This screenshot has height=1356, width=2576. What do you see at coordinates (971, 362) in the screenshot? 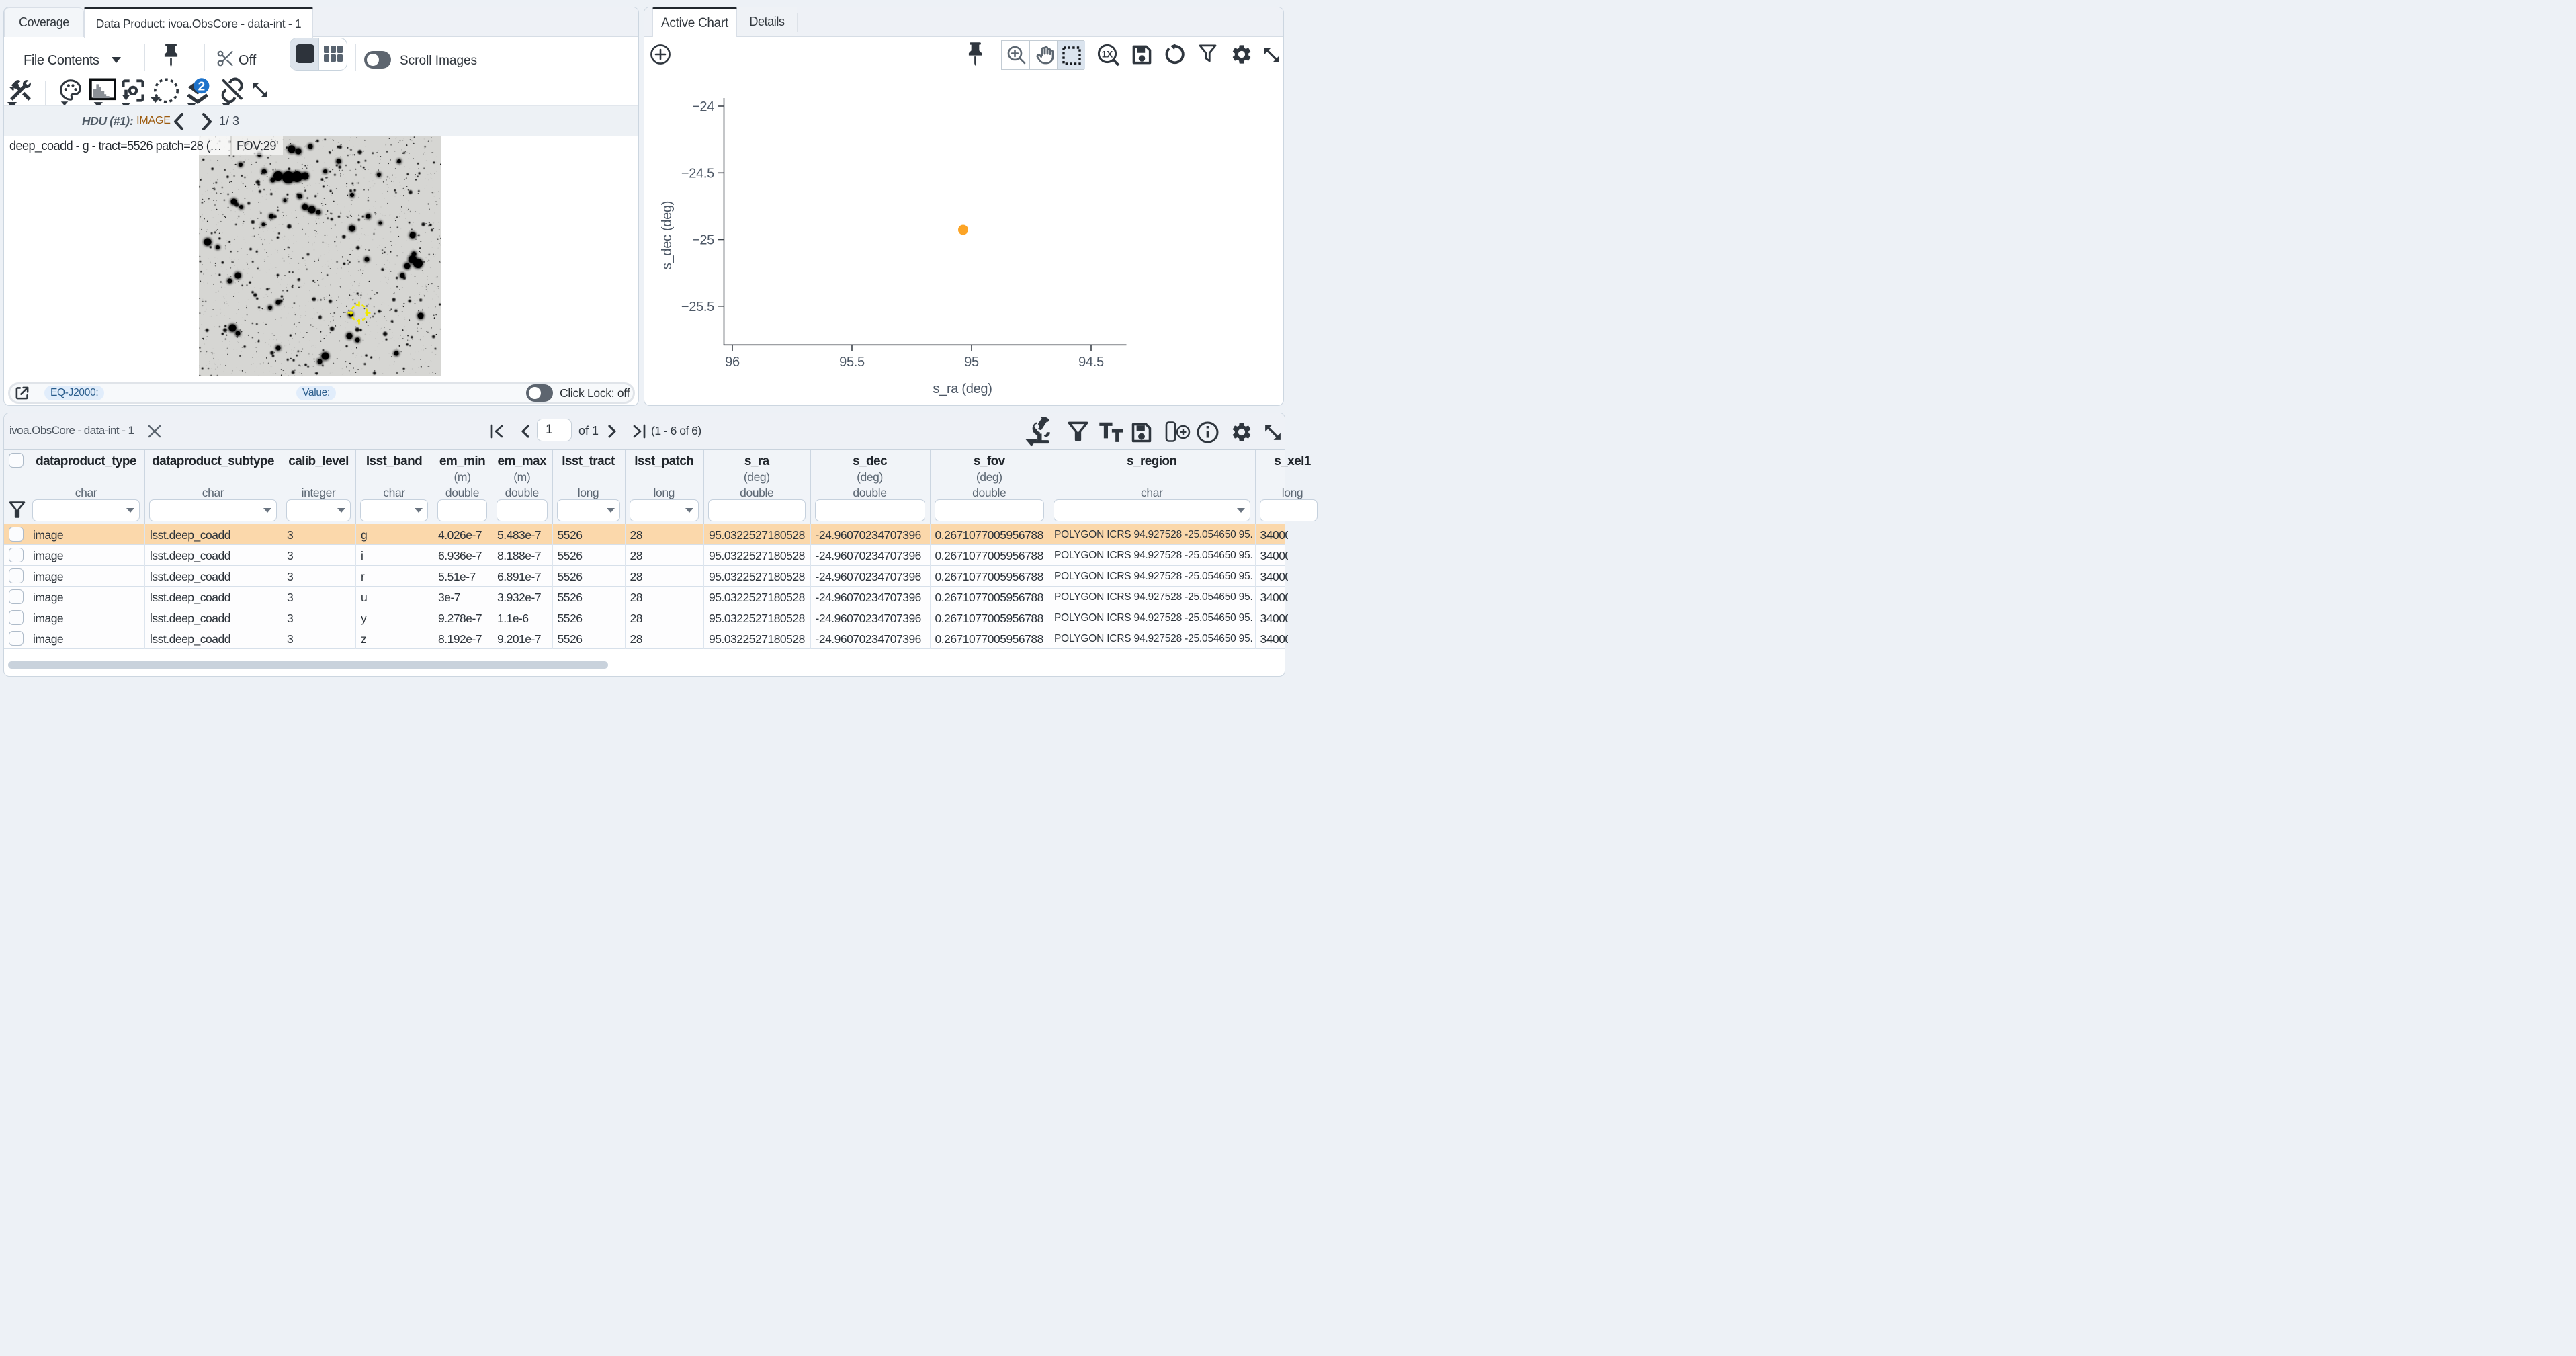
I see `svg-text: 95` at bounding box center [971, 362].